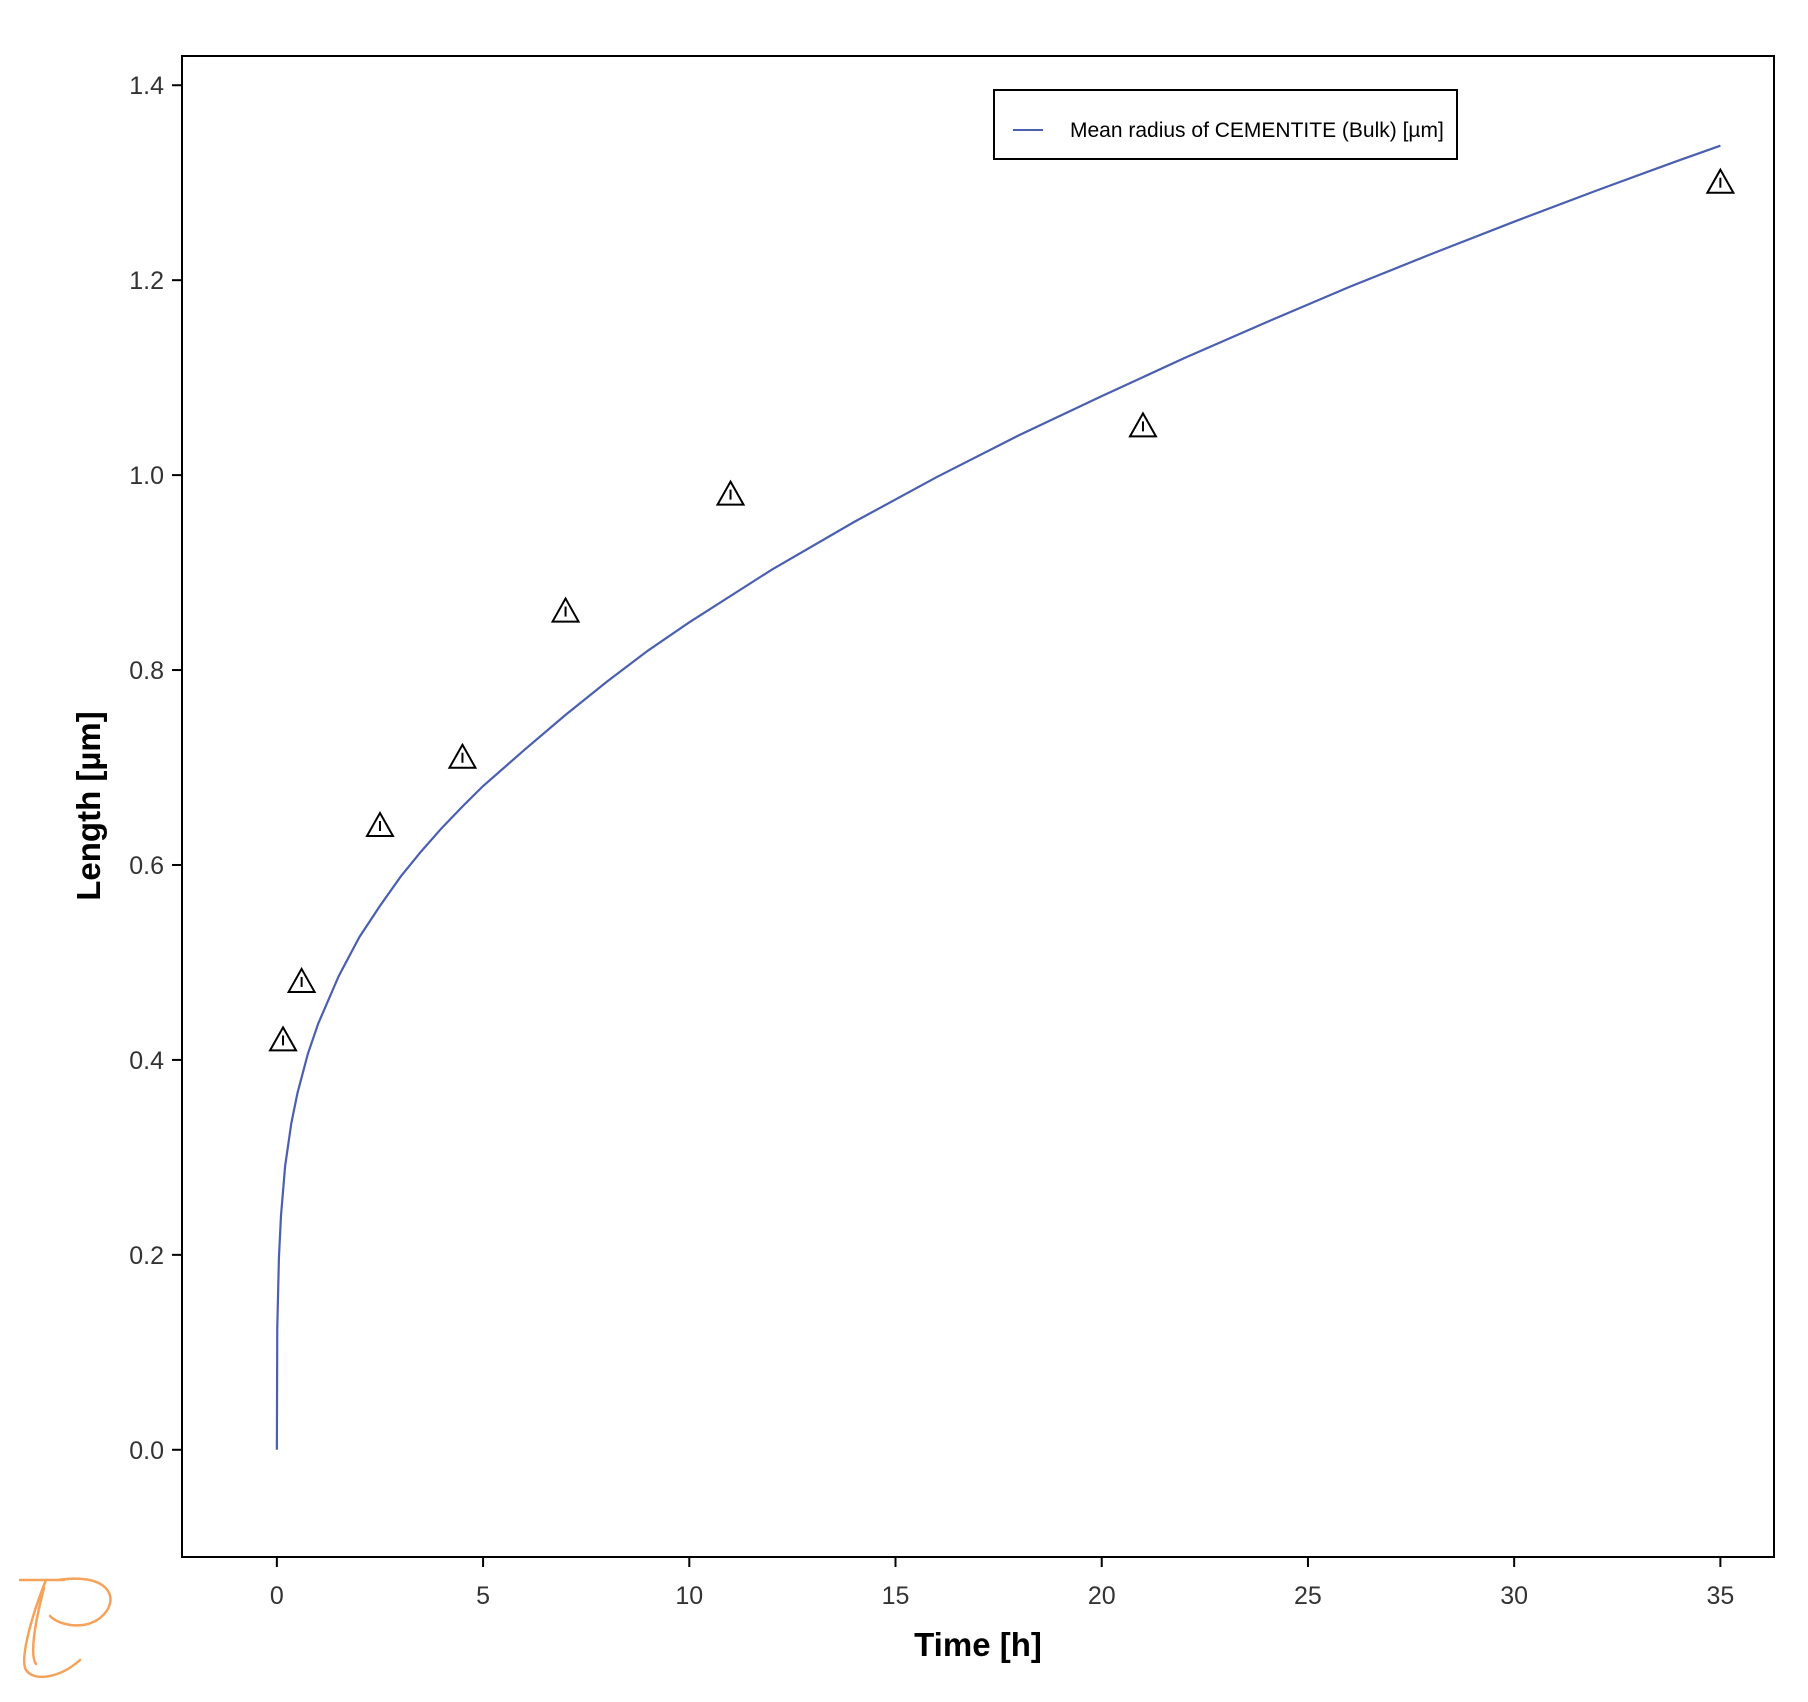 The image size is (1808, 1702). What do you see at coordinates (978, 1644) in the screenshot?
I see `x-axis-title: Time [h]` at bounding box center [978, 1644].